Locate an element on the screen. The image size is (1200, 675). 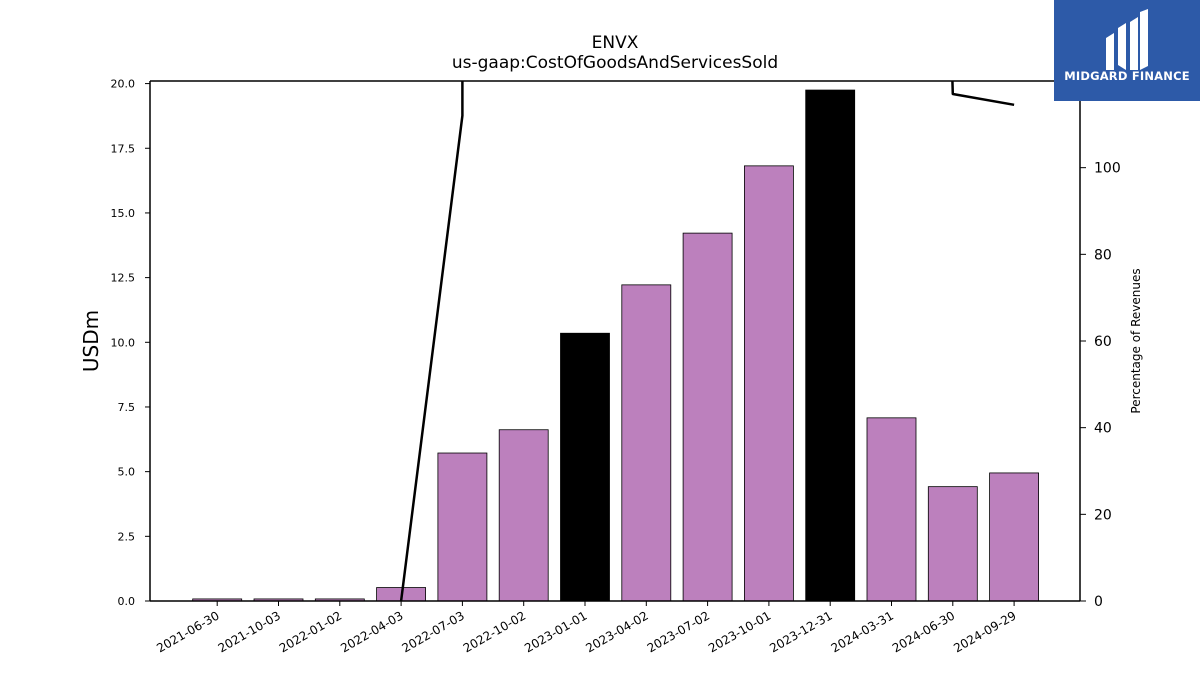
y2-tick-label: 100 is located at coordinates (1107, 169).